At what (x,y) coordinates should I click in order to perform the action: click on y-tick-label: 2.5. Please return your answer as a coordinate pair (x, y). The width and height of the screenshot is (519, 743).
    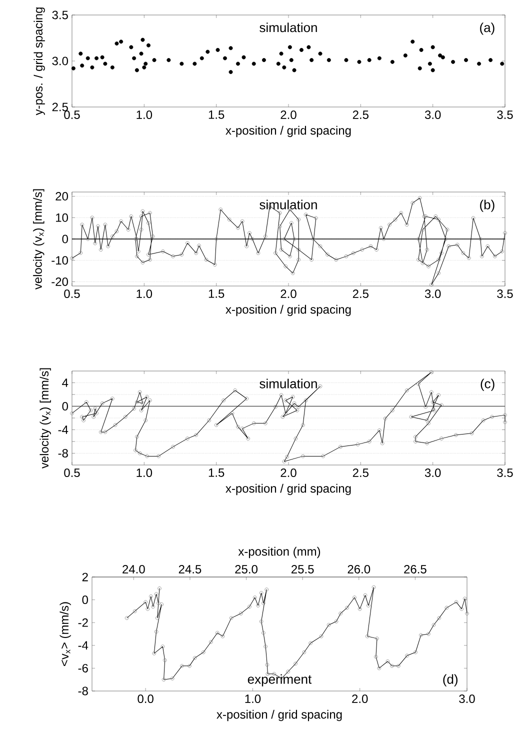
    Looking at the image, I should click on (60, 107).